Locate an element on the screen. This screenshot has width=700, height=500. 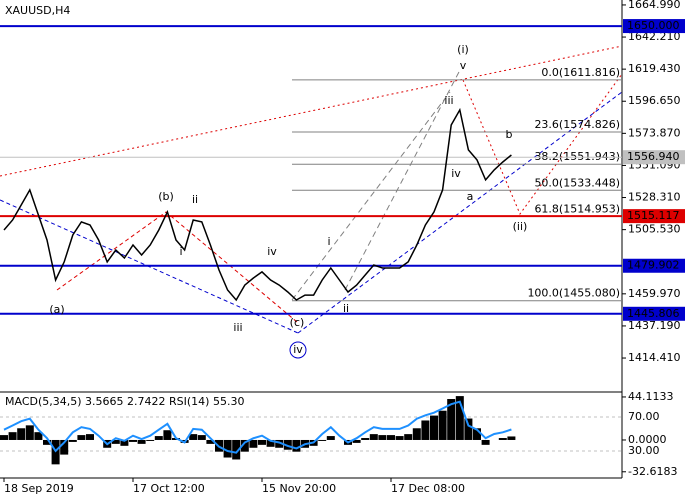
wave-label: (a) is located at coordinates (56, 309).